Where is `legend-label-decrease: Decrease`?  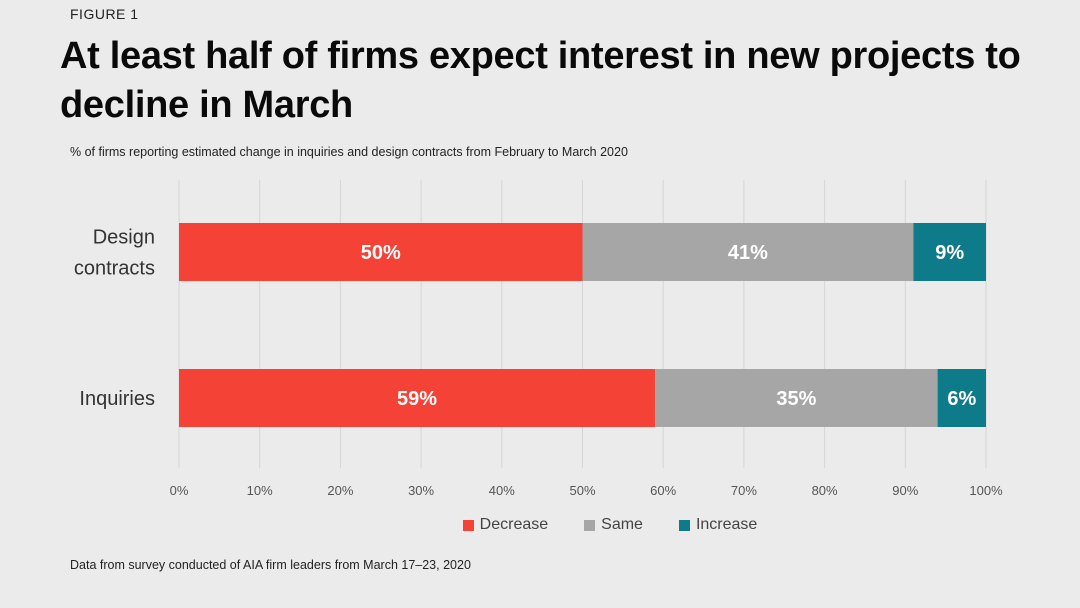
legend-label-decrease: Decrease is located at coordinates (514, 524).